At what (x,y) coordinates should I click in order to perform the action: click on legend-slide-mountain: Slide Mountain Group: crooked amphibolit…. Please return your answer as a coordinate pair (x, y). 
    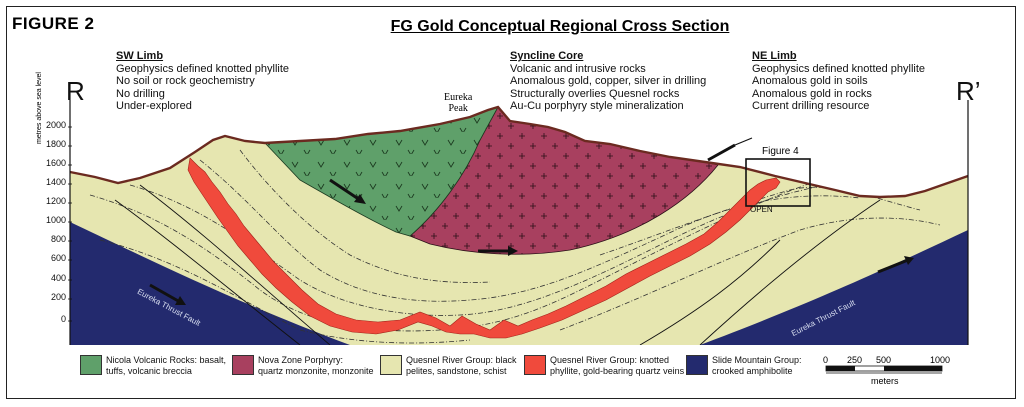
    Looking at the image, I should click on (757, 366).